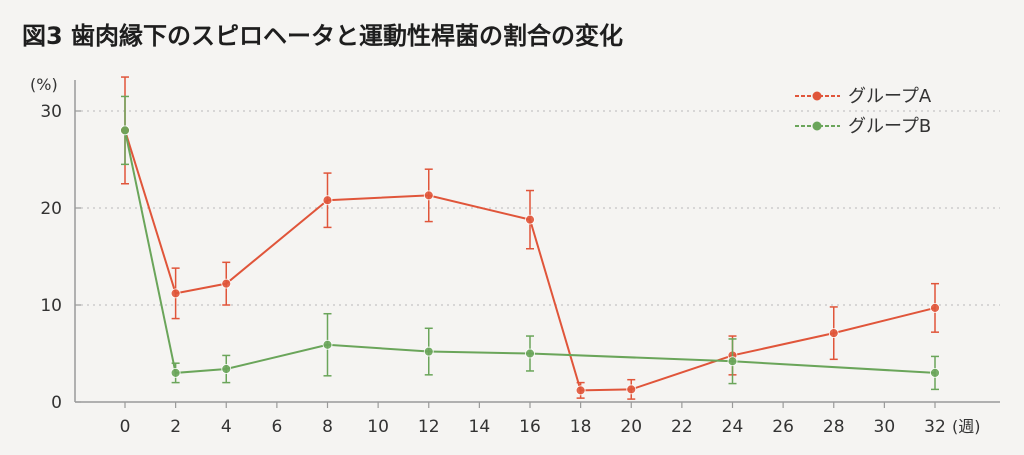 This screenshot has height=455, width=1024. Describe the element at coordinates (378, 427) in the screenshot. I see `x-tick-label: 10` at that location.